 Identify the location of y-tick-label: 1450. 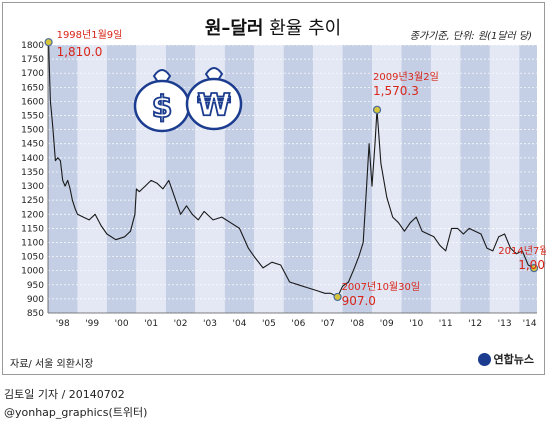
(32, 145).